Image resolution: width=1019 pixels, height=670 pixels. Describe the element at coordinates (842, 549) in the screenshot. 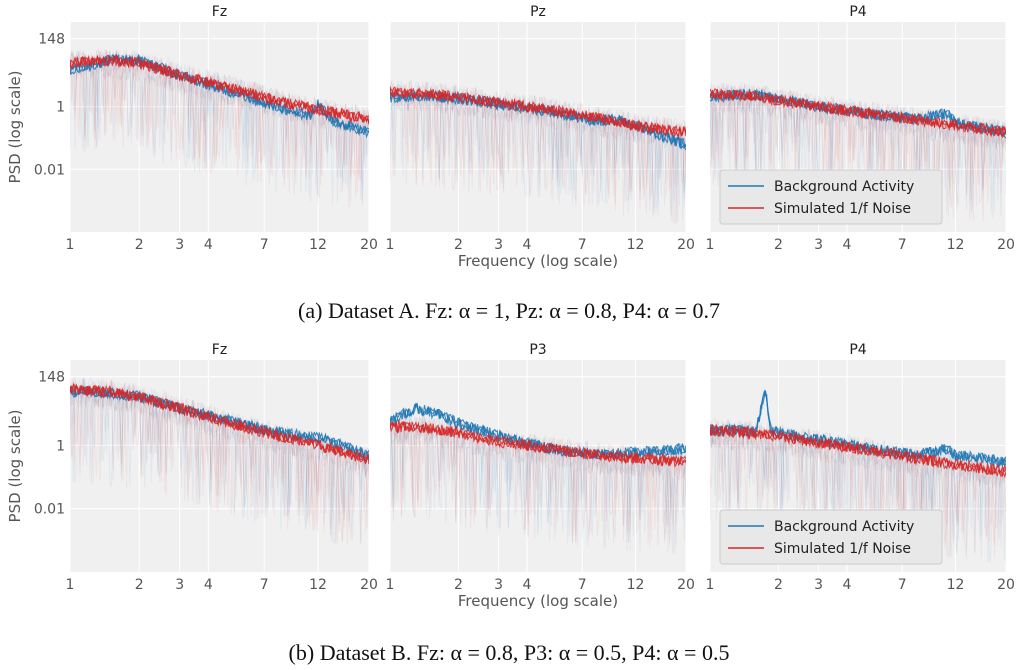

I see `legend-label: Simulated 1/f Noise` at that location.